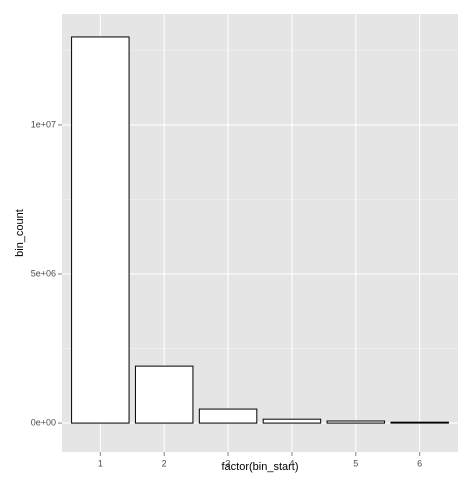  I want to click on x-tick-label: 5, so click(355, 463).